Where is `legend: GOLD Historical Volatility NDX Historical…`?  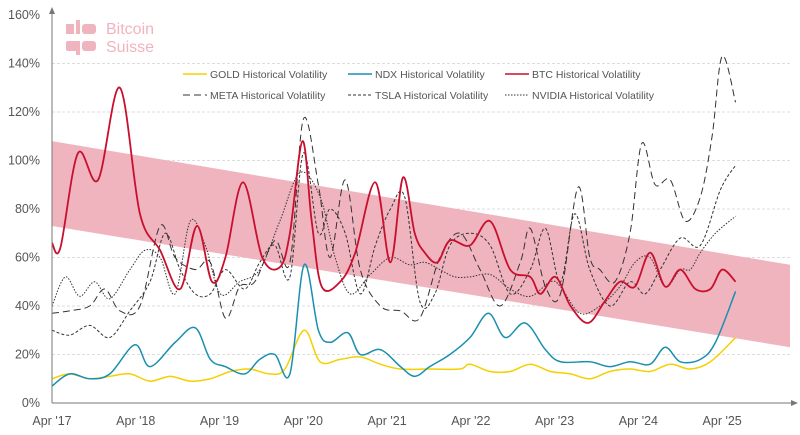 legend: GOLD Historical Volatility NDX Historical… is located at coordinates (419, 85).